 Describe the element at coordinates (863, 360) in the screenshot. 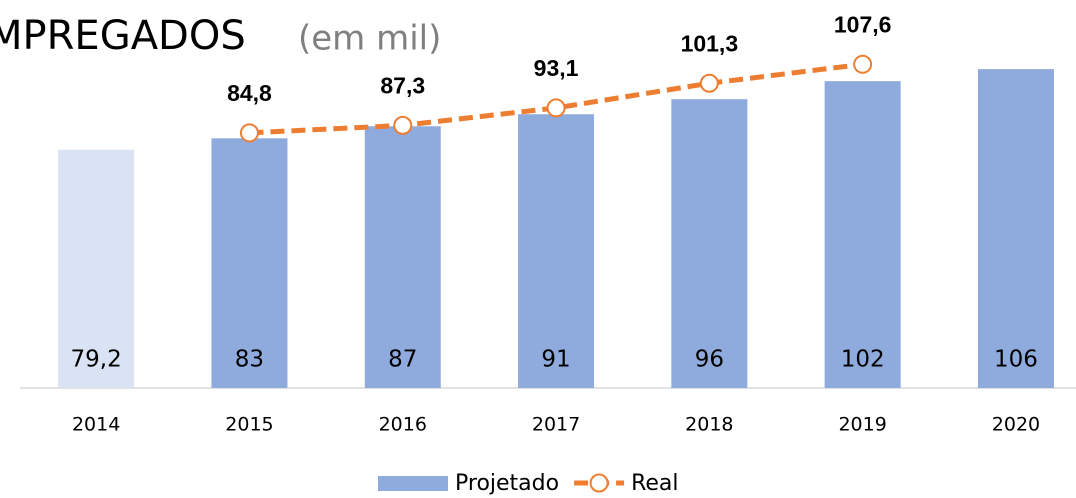

I see `bar-label: 102` at that location.